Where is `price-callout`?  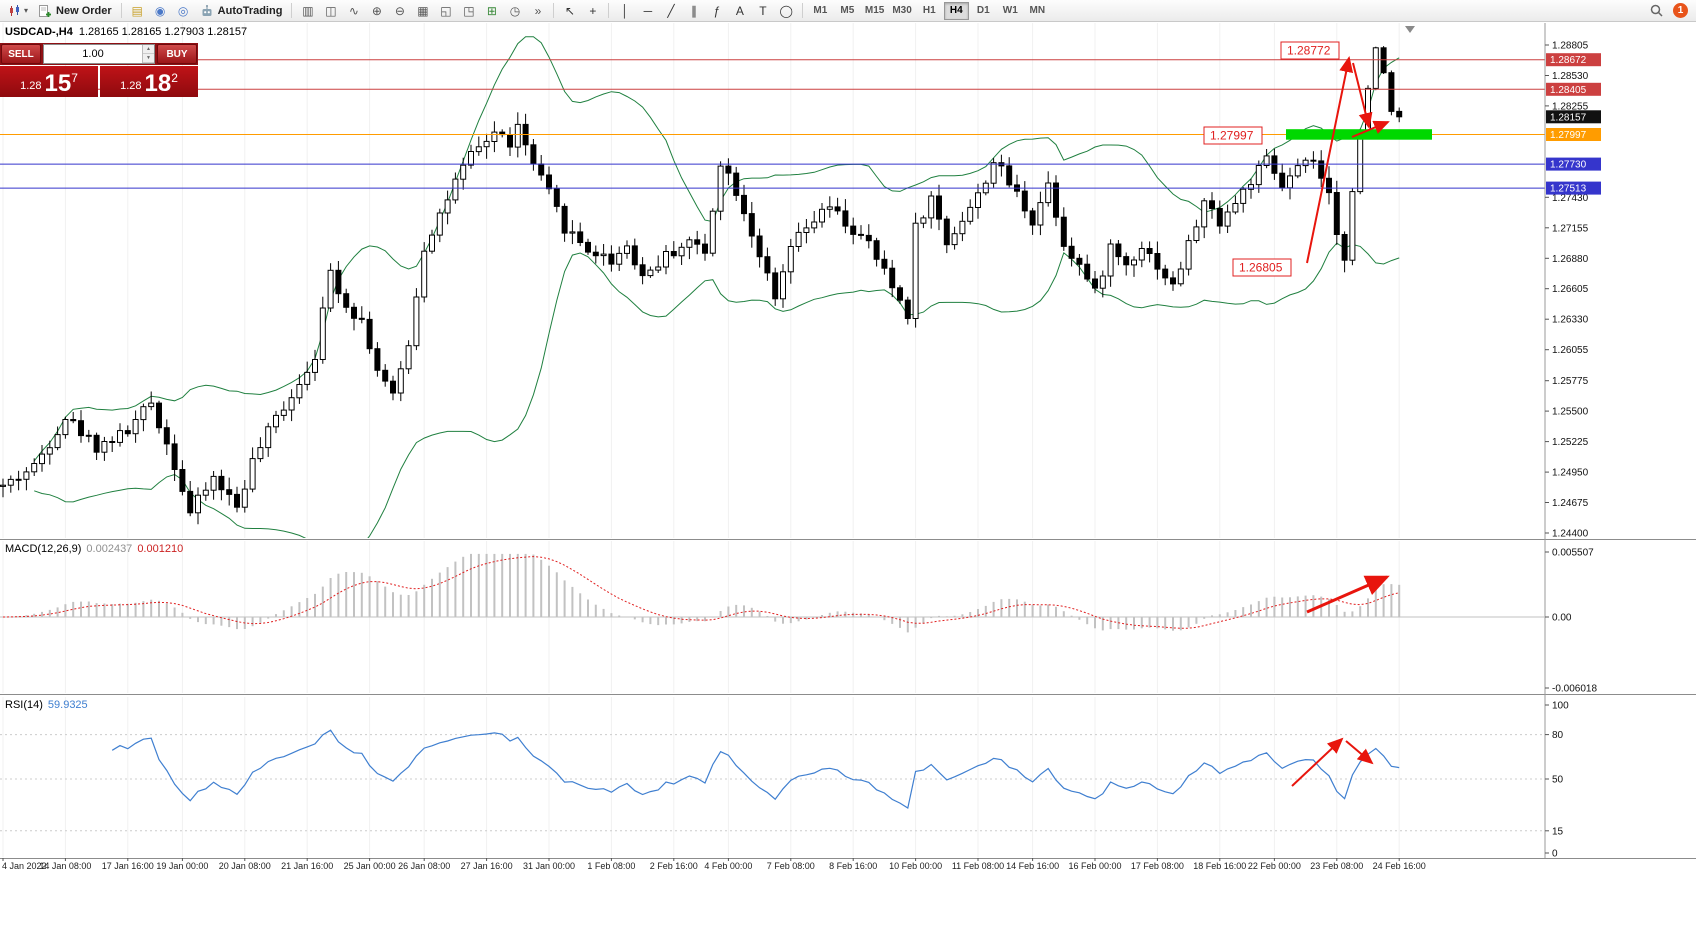
price-callout is located at coordinates (1310, 50).